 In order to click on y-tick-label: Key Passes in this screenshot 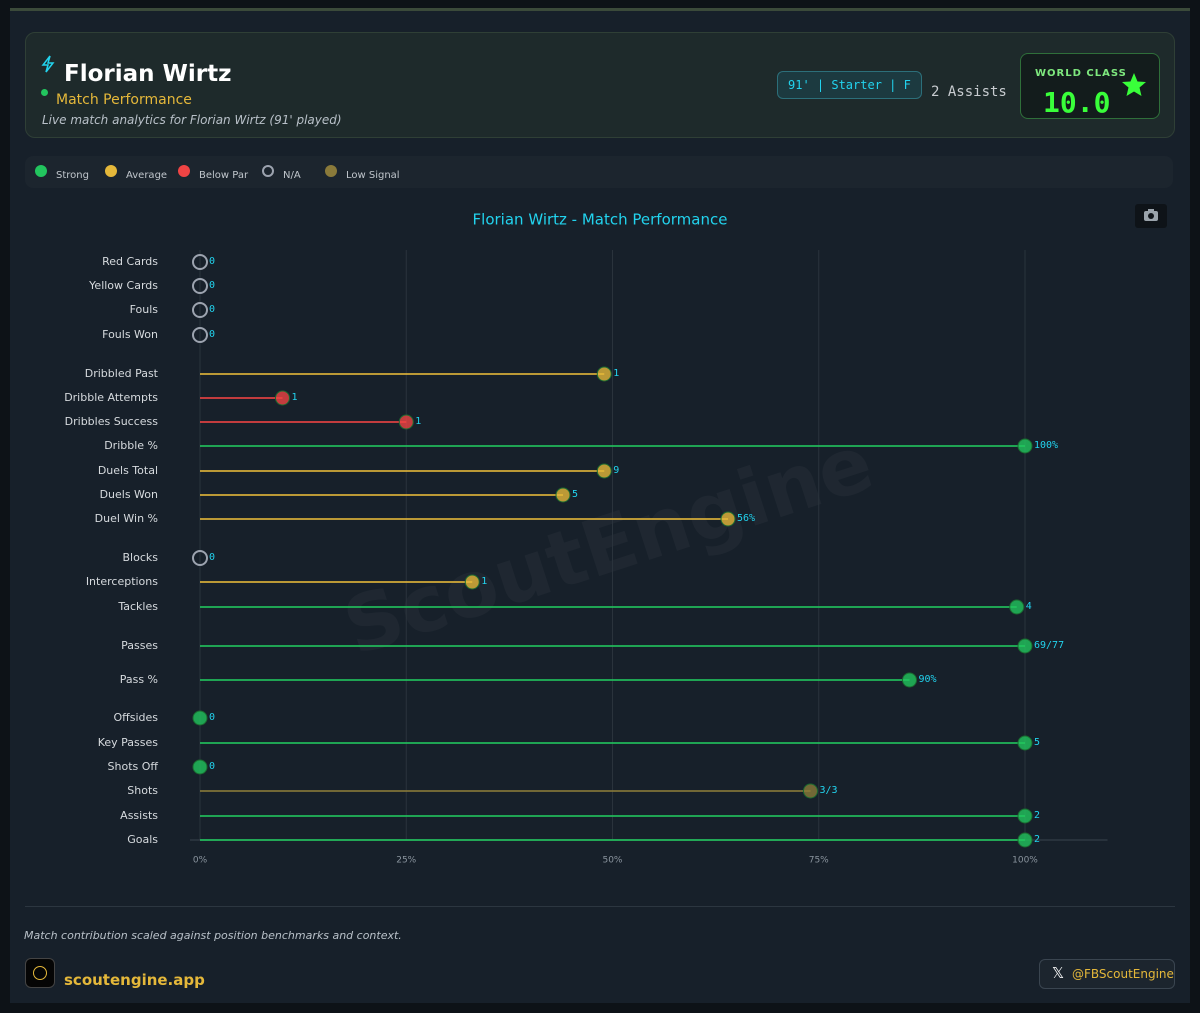, I will do `click(128, 742)`.